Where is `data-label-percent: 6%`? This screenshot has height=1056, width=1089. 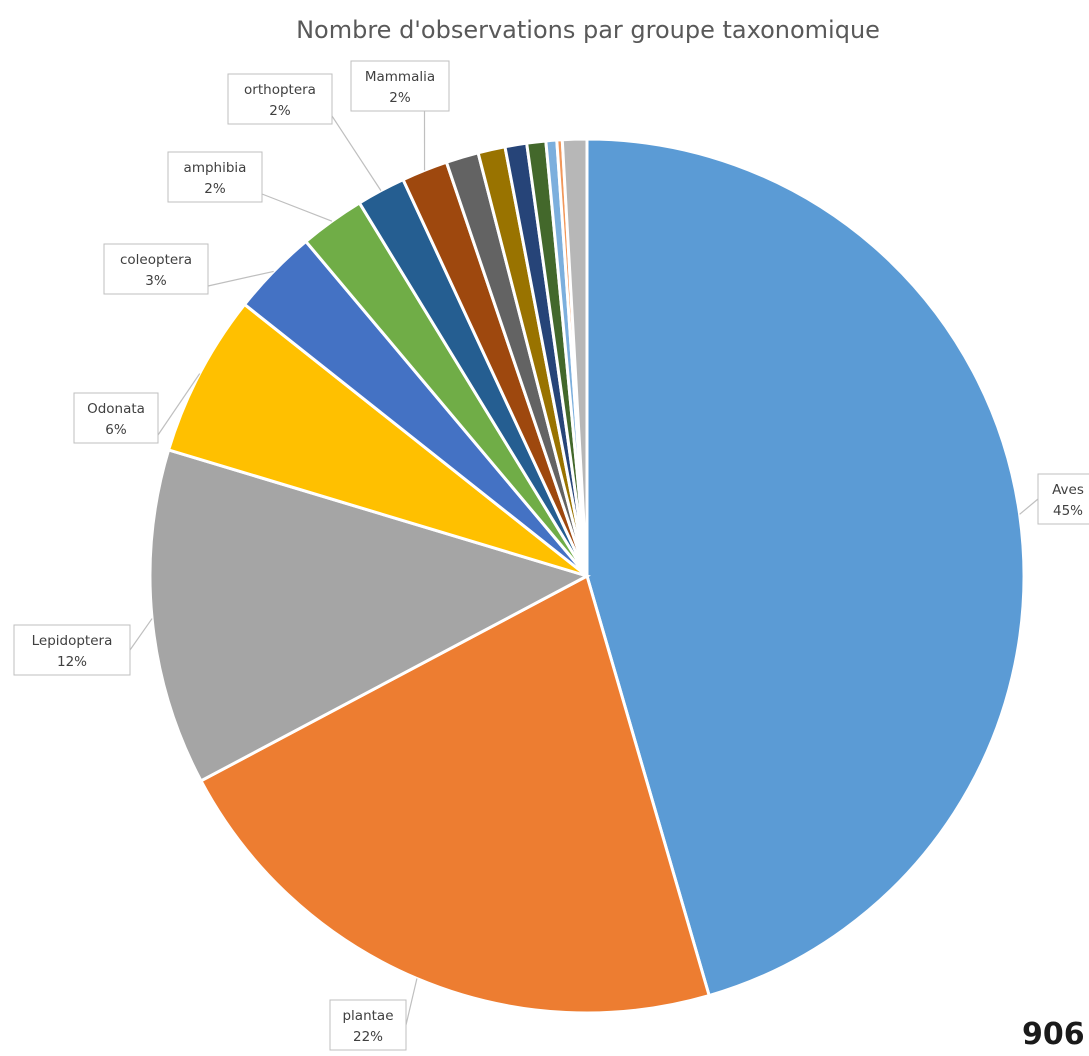 data-label-percent: 6% is located at coordinates (116, 430).